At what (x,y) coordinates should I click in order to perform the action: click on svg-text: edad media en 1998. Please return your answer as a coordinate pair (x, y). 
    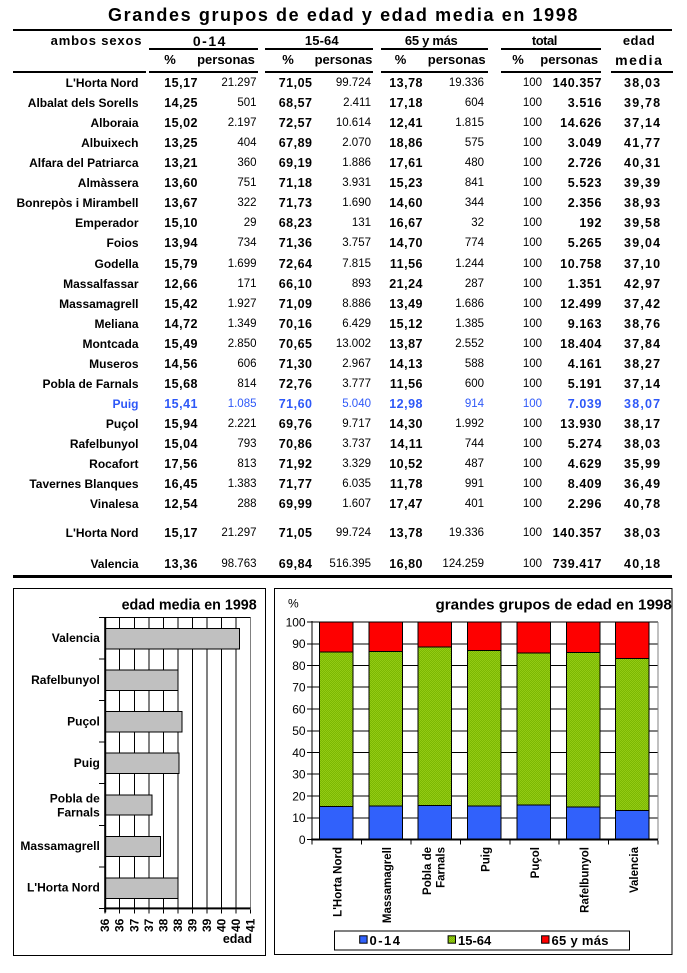
    Looking at the image, I should click on (189, 605).